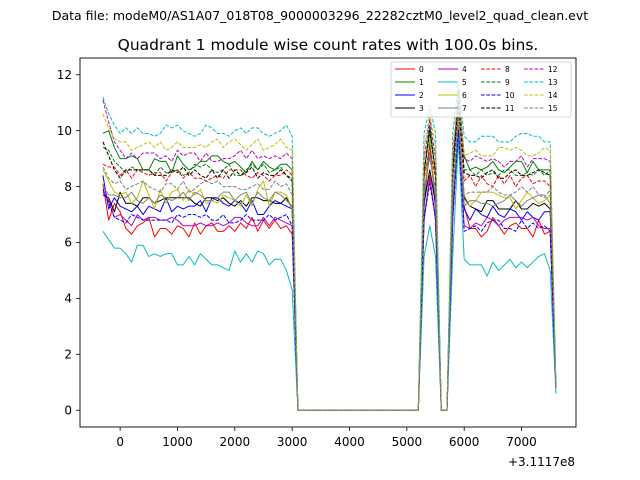 The width and height of the screenshot is (640, 480). I want to click on y-tick-label: 6, so click(68, 243).